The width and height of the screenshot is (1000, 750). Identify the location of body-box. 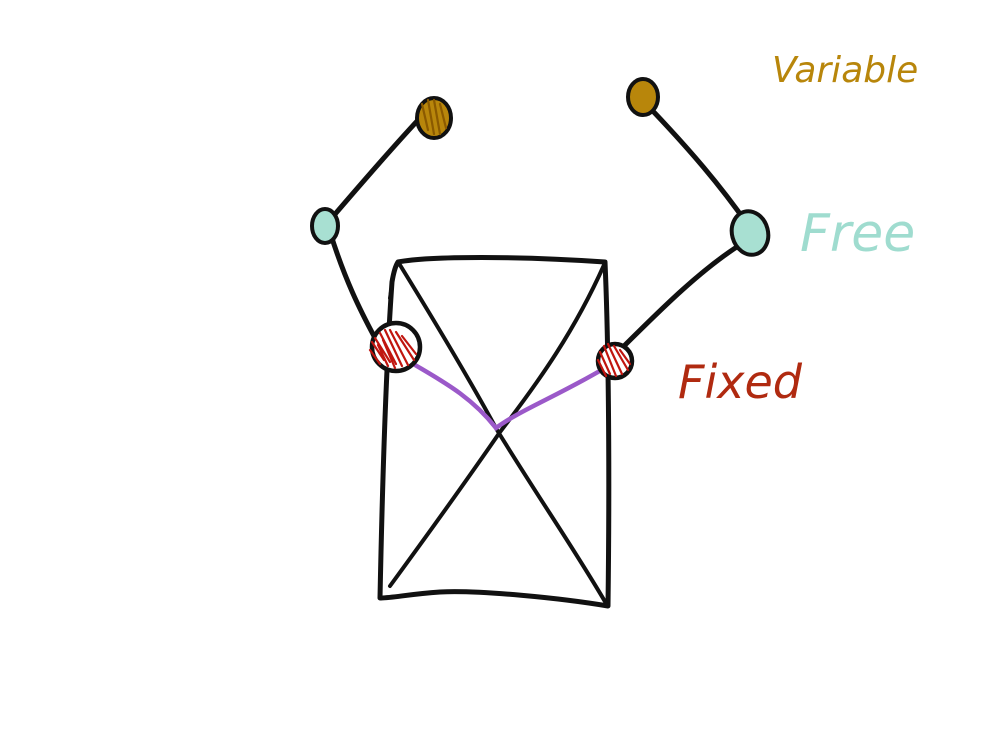
(494, 432).